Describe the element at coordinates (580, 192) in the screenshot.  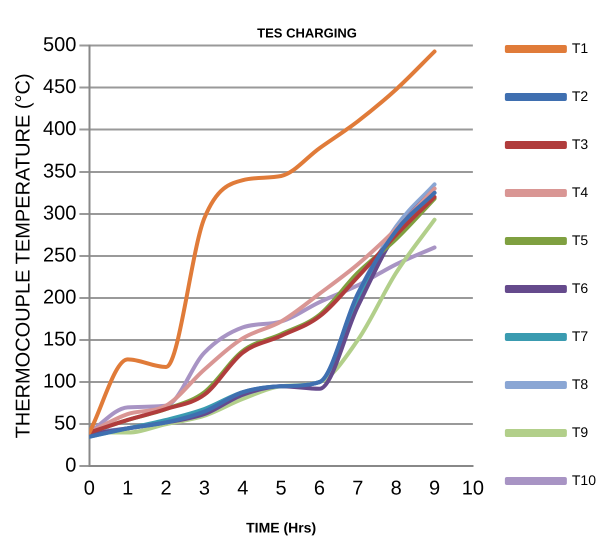
I see `legend-label: T4` at that location.